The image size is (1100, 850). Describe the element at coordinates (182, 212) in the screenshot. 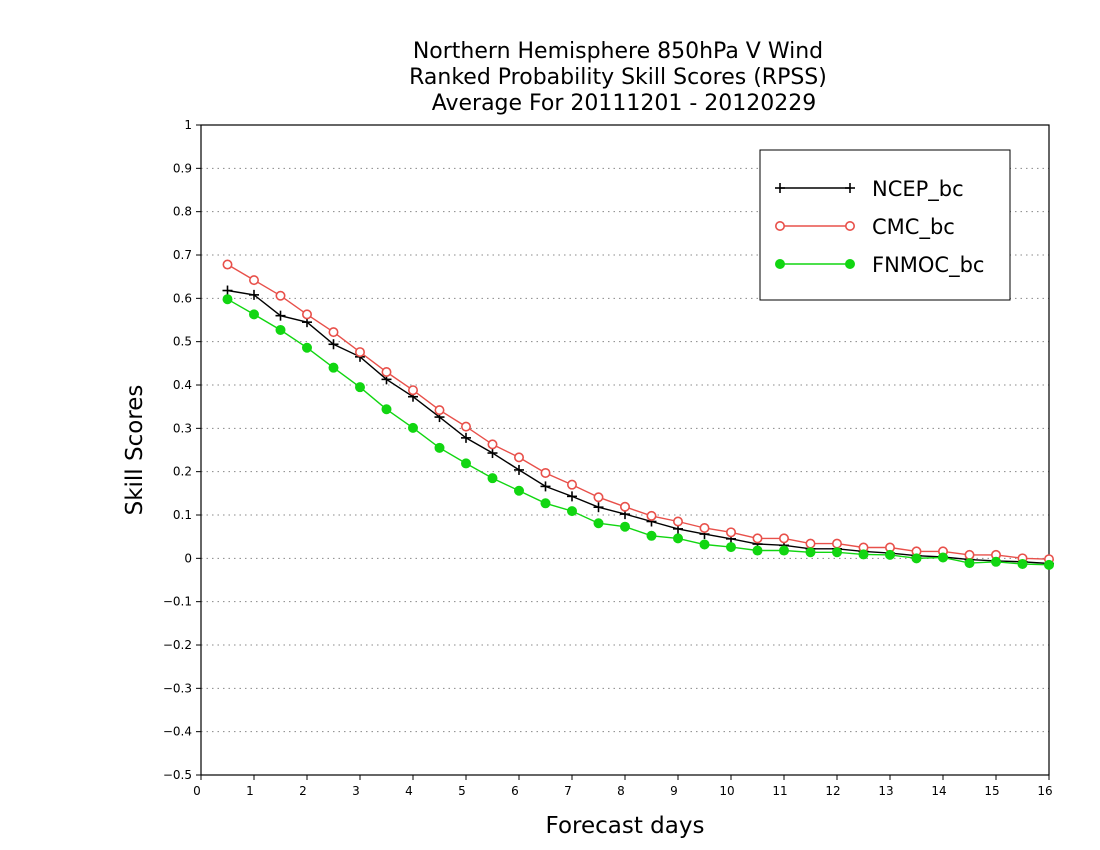

I see `y-tick-label: 0.8` at that location.